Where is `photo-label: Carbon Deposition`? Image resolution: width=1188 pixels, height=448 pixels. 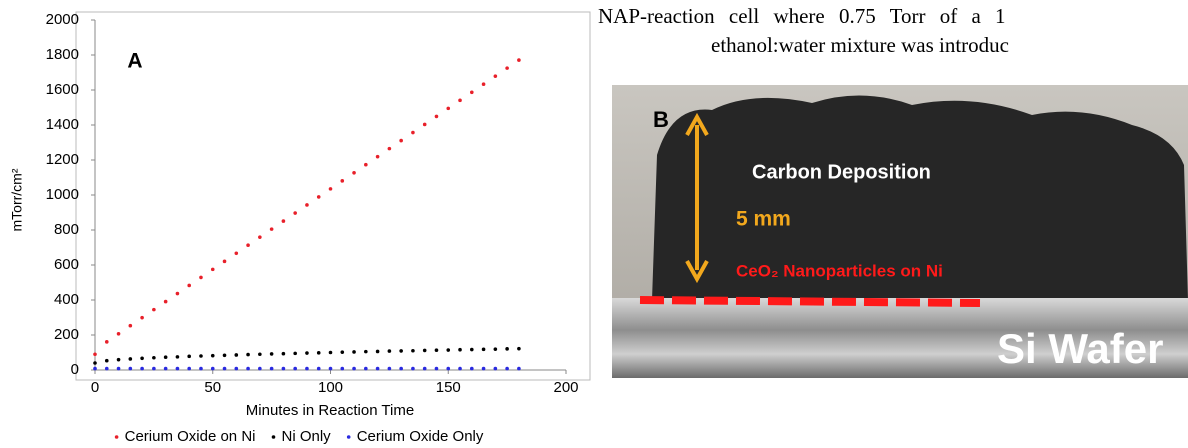 photo-label: Carbon Deposition is located at coordinates (841, 172).